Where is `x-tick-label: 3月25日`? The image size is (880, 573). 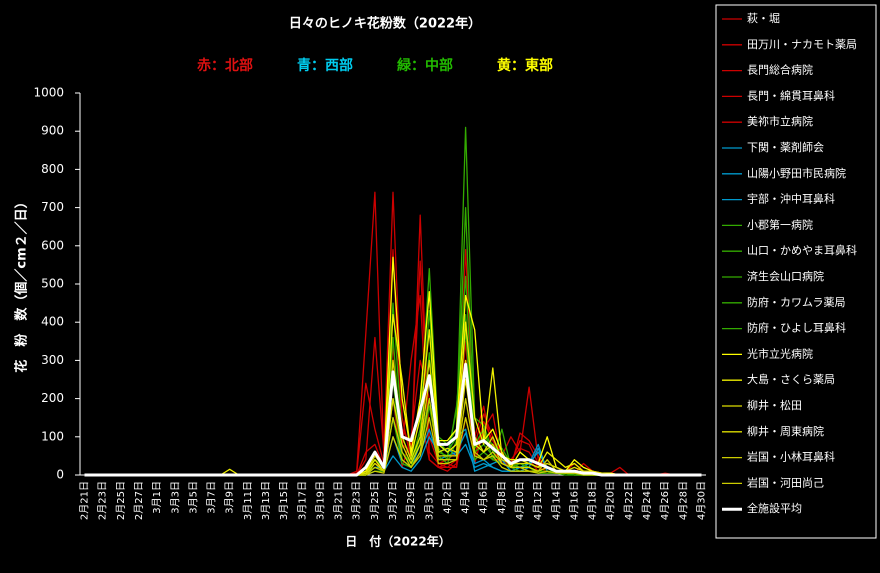 x-tick-label: 3月25日 is located at coordinates (375, 500).